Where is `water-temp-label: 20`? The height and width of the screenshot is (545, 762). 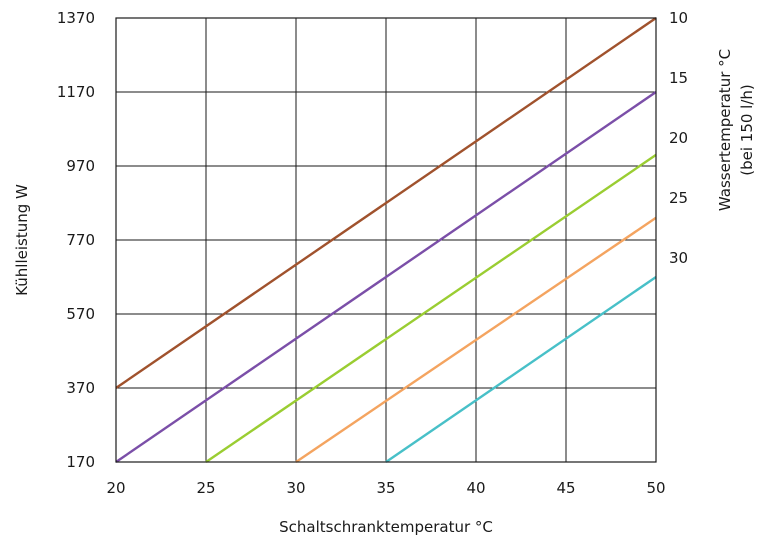 water-temp-label: 20 is located at coordinates (678, 138).